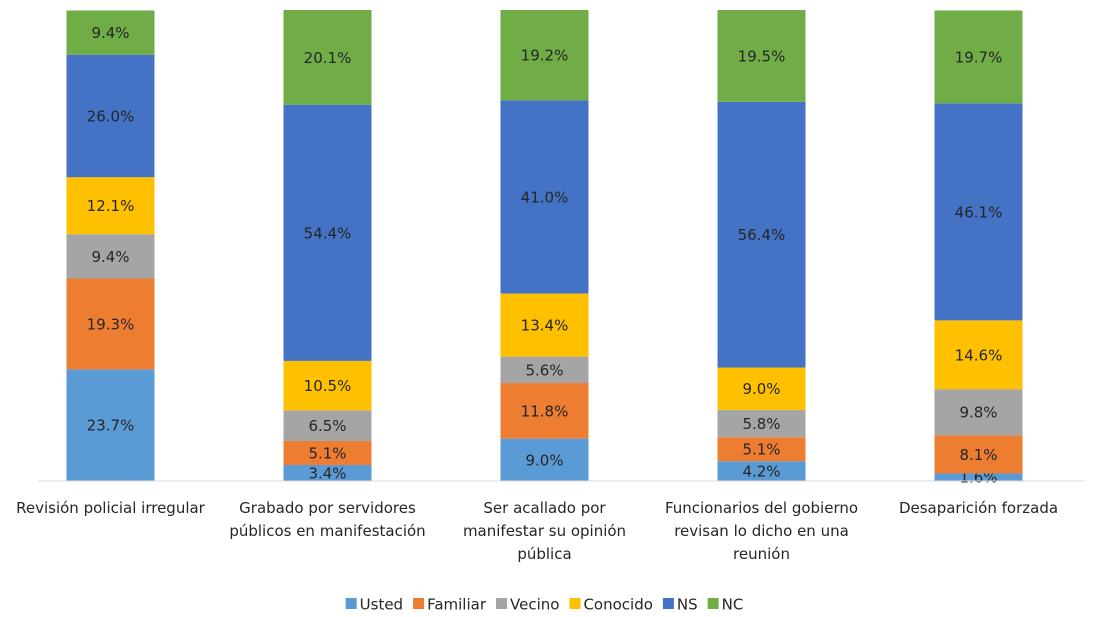 The image size is (1093, 617). Describe the element at coordinates (327, 531) in the screenshot. I see `x-tick-line: públicos en manifestación` at that location.